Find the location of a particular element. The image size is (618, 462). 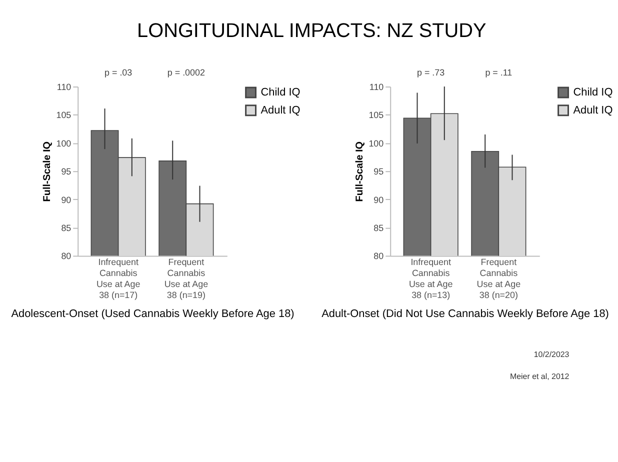

text: p = .0002 is located at coordinates (186, 73).